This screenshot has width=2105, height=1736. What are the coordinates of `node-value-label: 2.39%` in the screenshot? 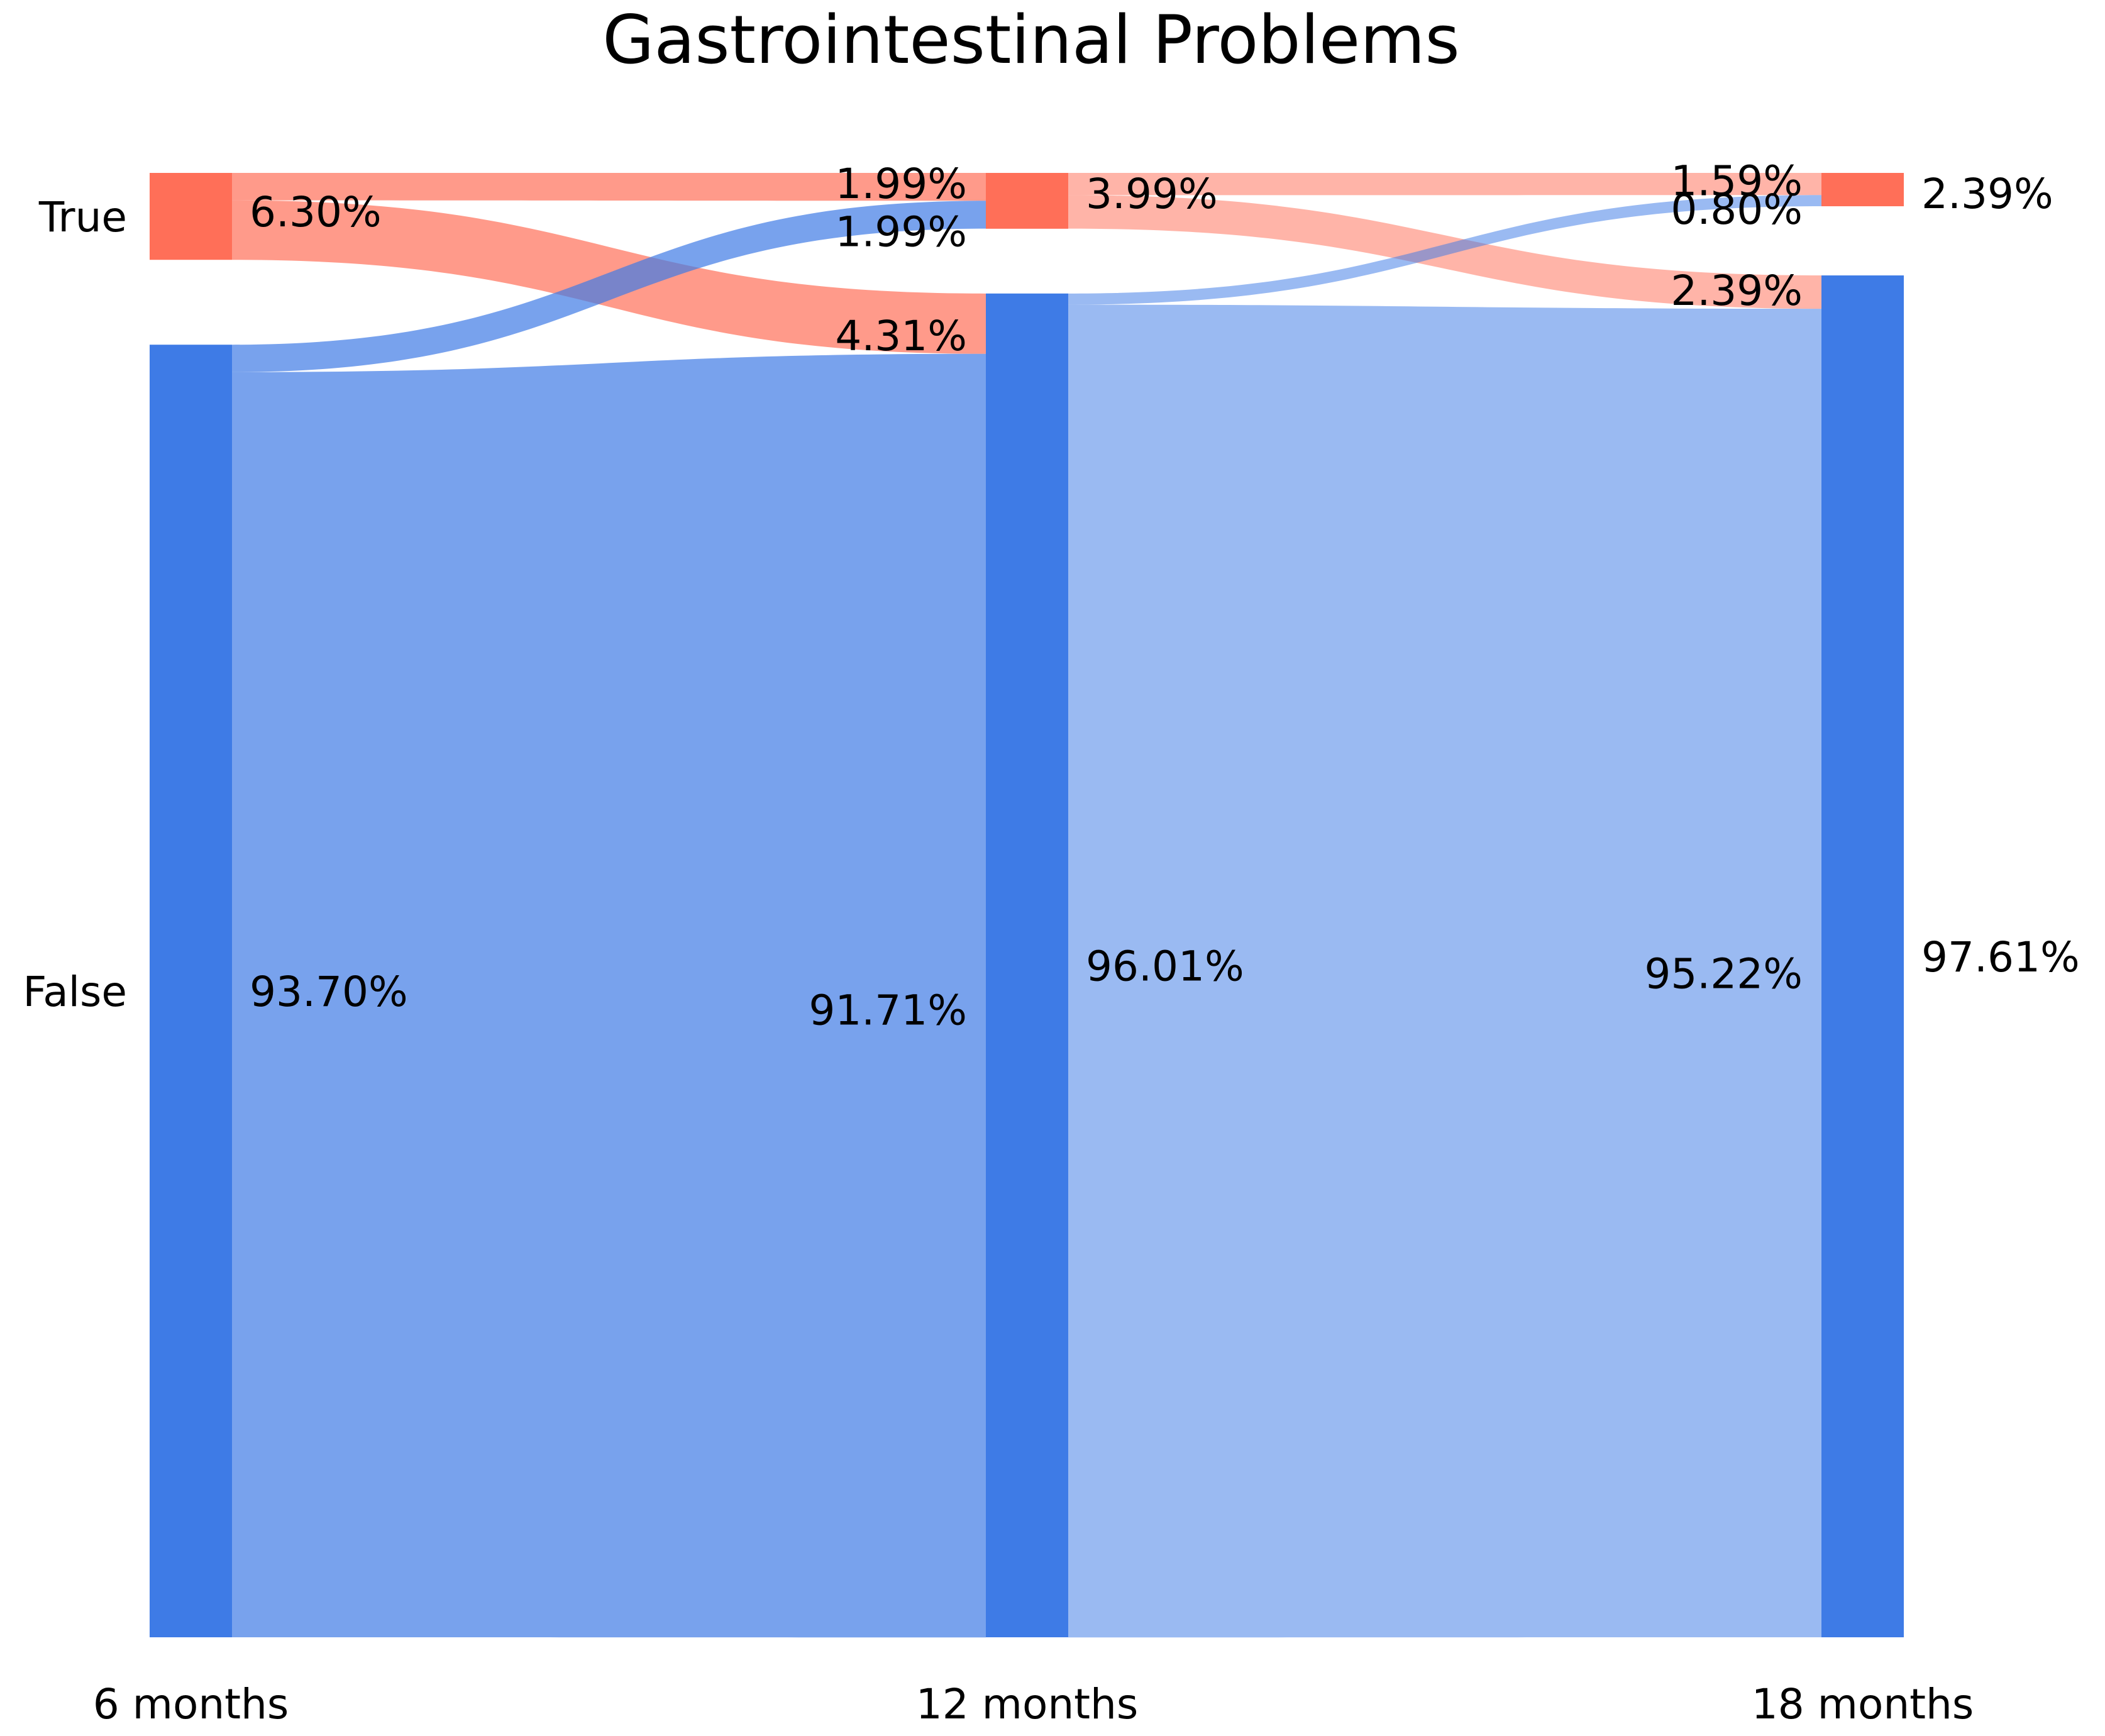 It's located at (1987, 194).